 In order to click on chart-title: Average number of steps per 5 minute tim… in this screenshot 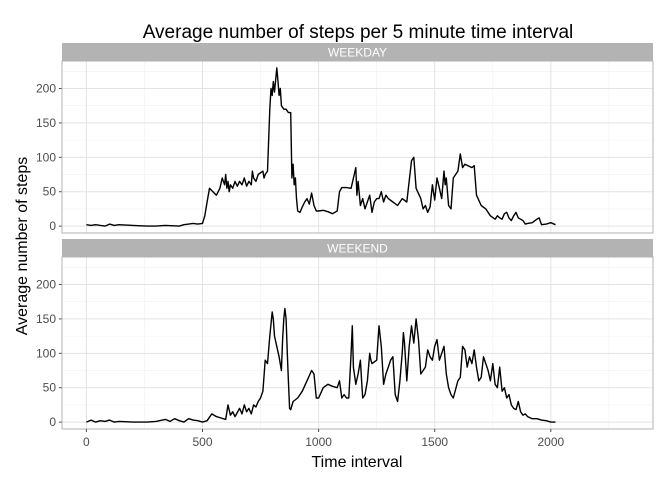, I will do `click(358, 32)`.